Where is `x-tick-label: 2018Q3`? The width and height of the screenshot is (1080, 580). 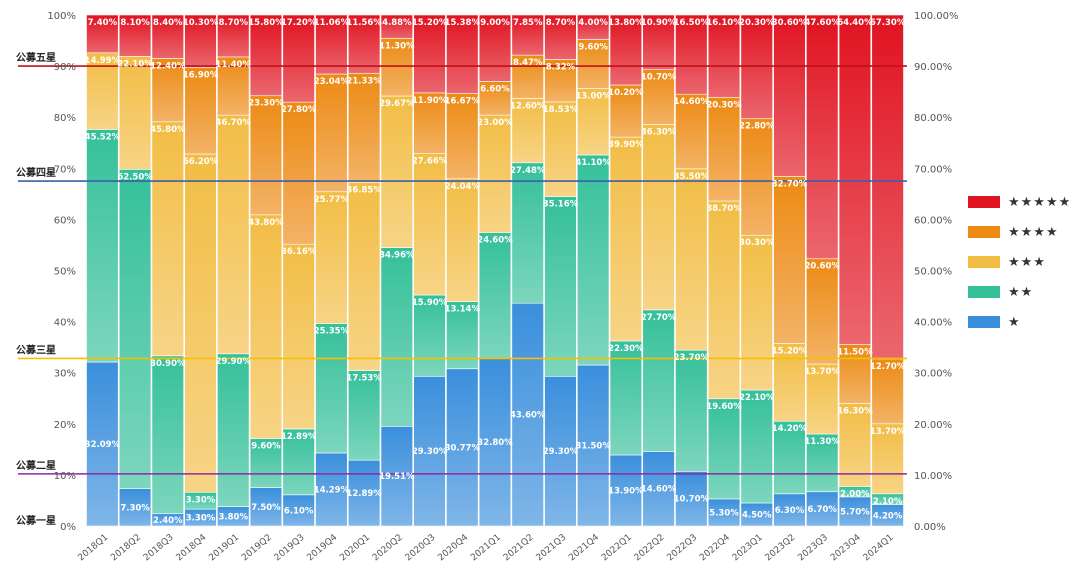
x-tick-label: 2018Q3 is located at coordinates (159, 548).